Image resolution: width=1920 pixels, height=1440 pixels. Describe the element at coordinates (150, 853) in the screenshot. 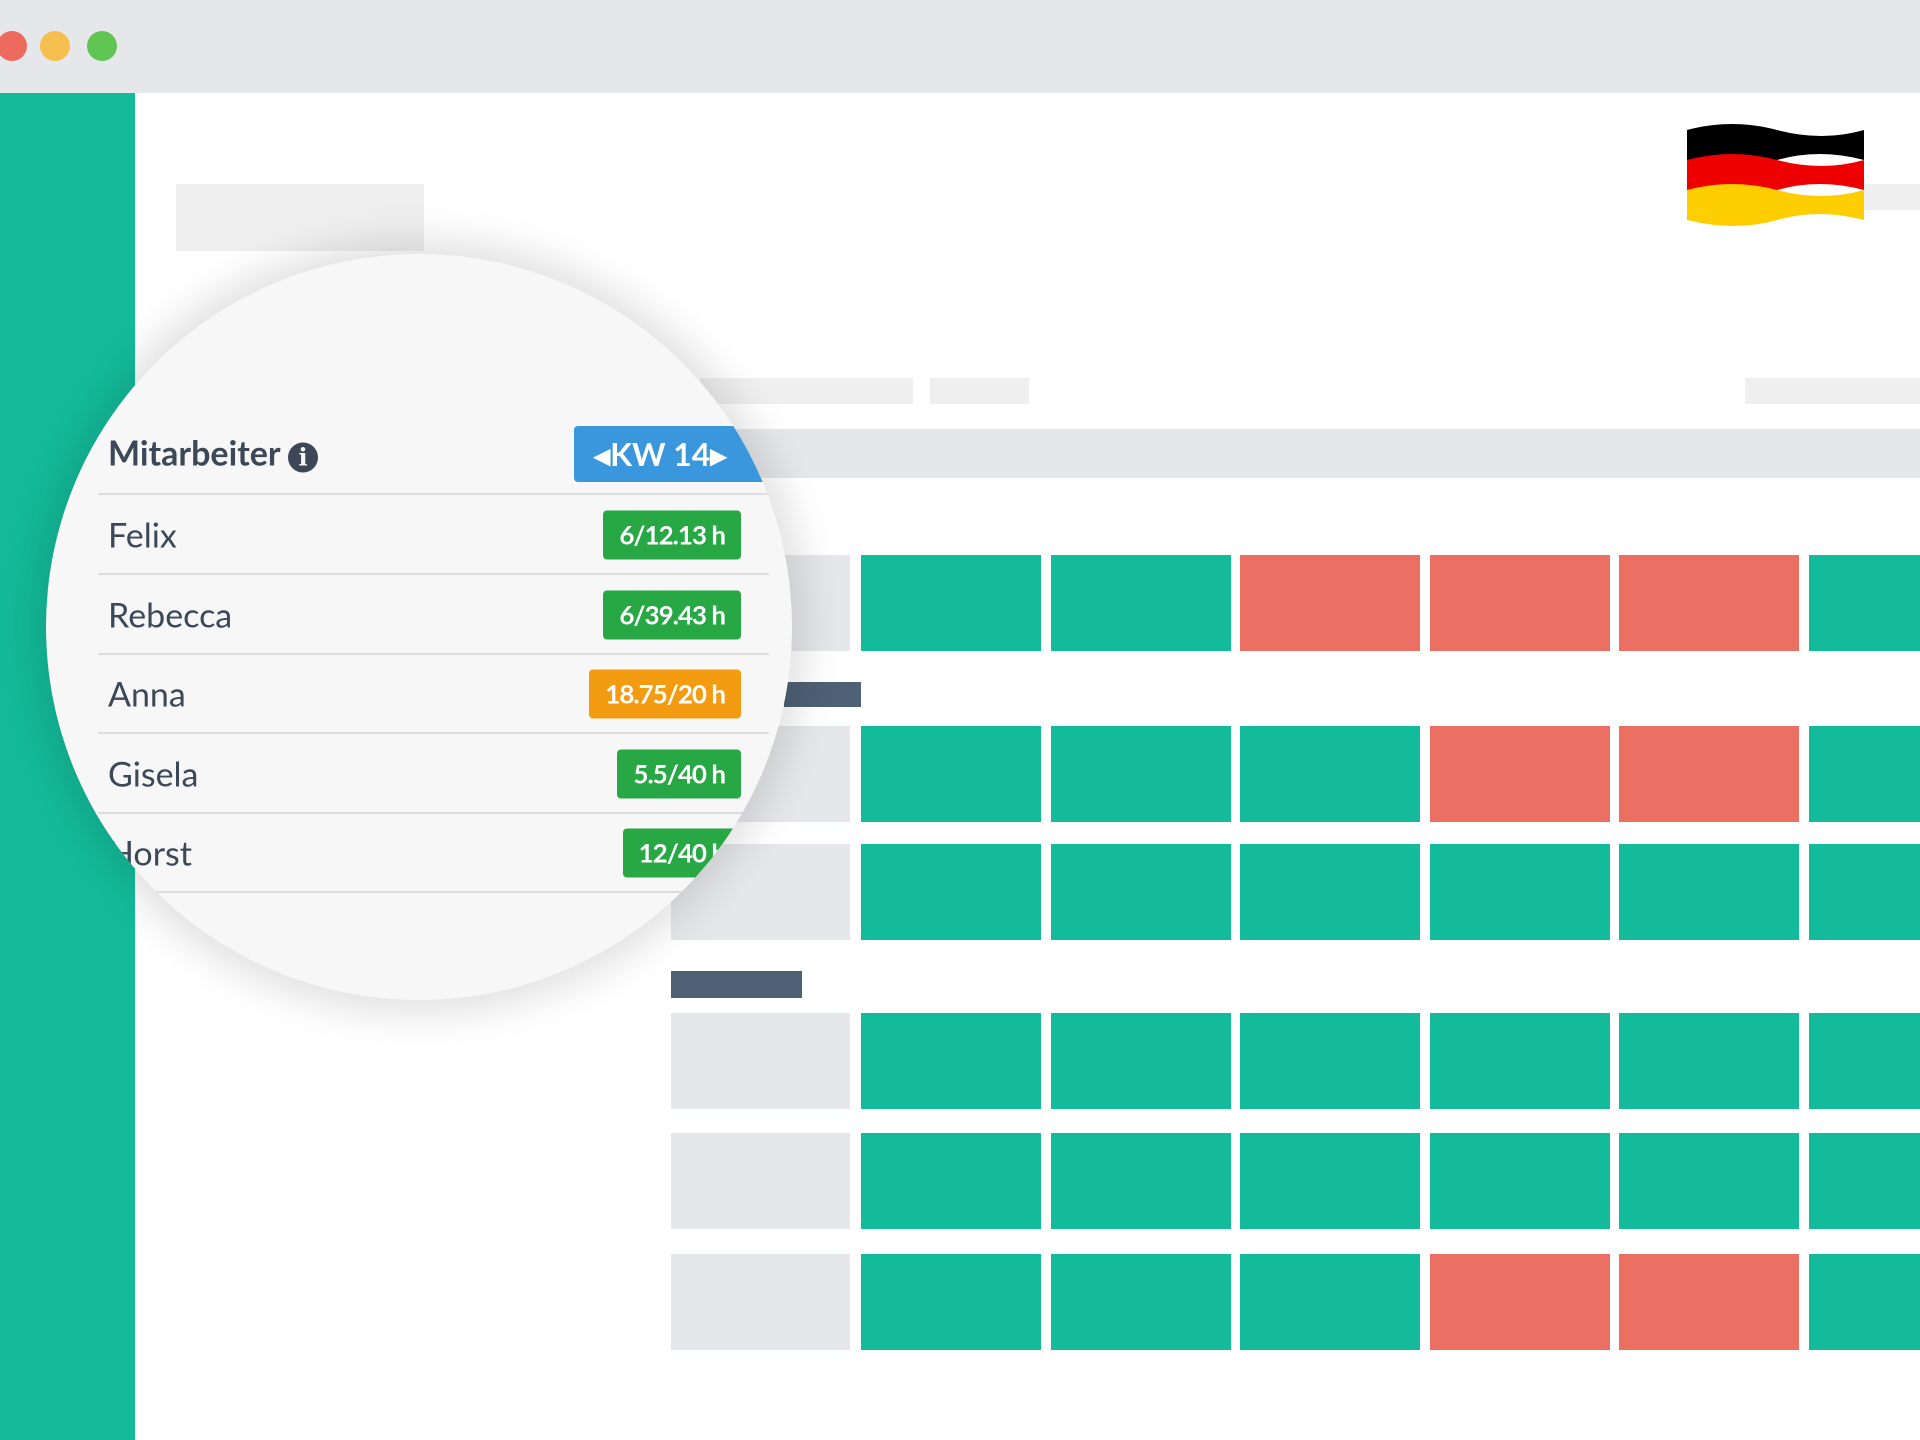

I see `employee-name: Horst` at that location.